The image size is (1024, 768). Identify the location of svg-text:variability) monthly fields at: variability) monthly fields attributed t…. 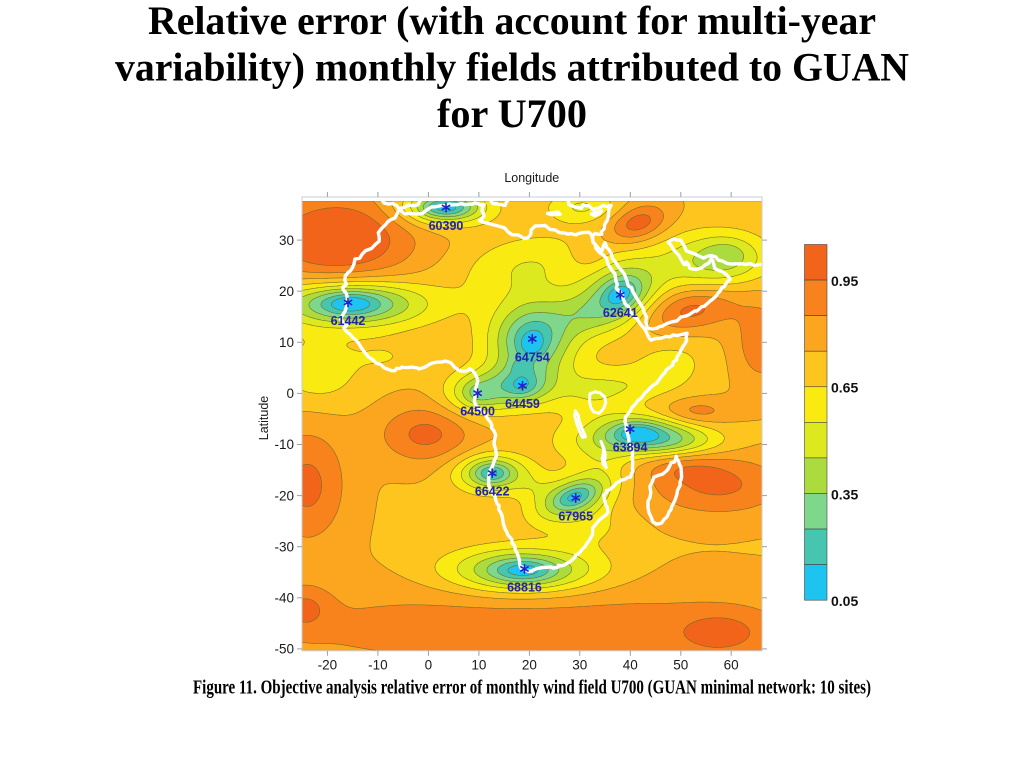
(512, 67).